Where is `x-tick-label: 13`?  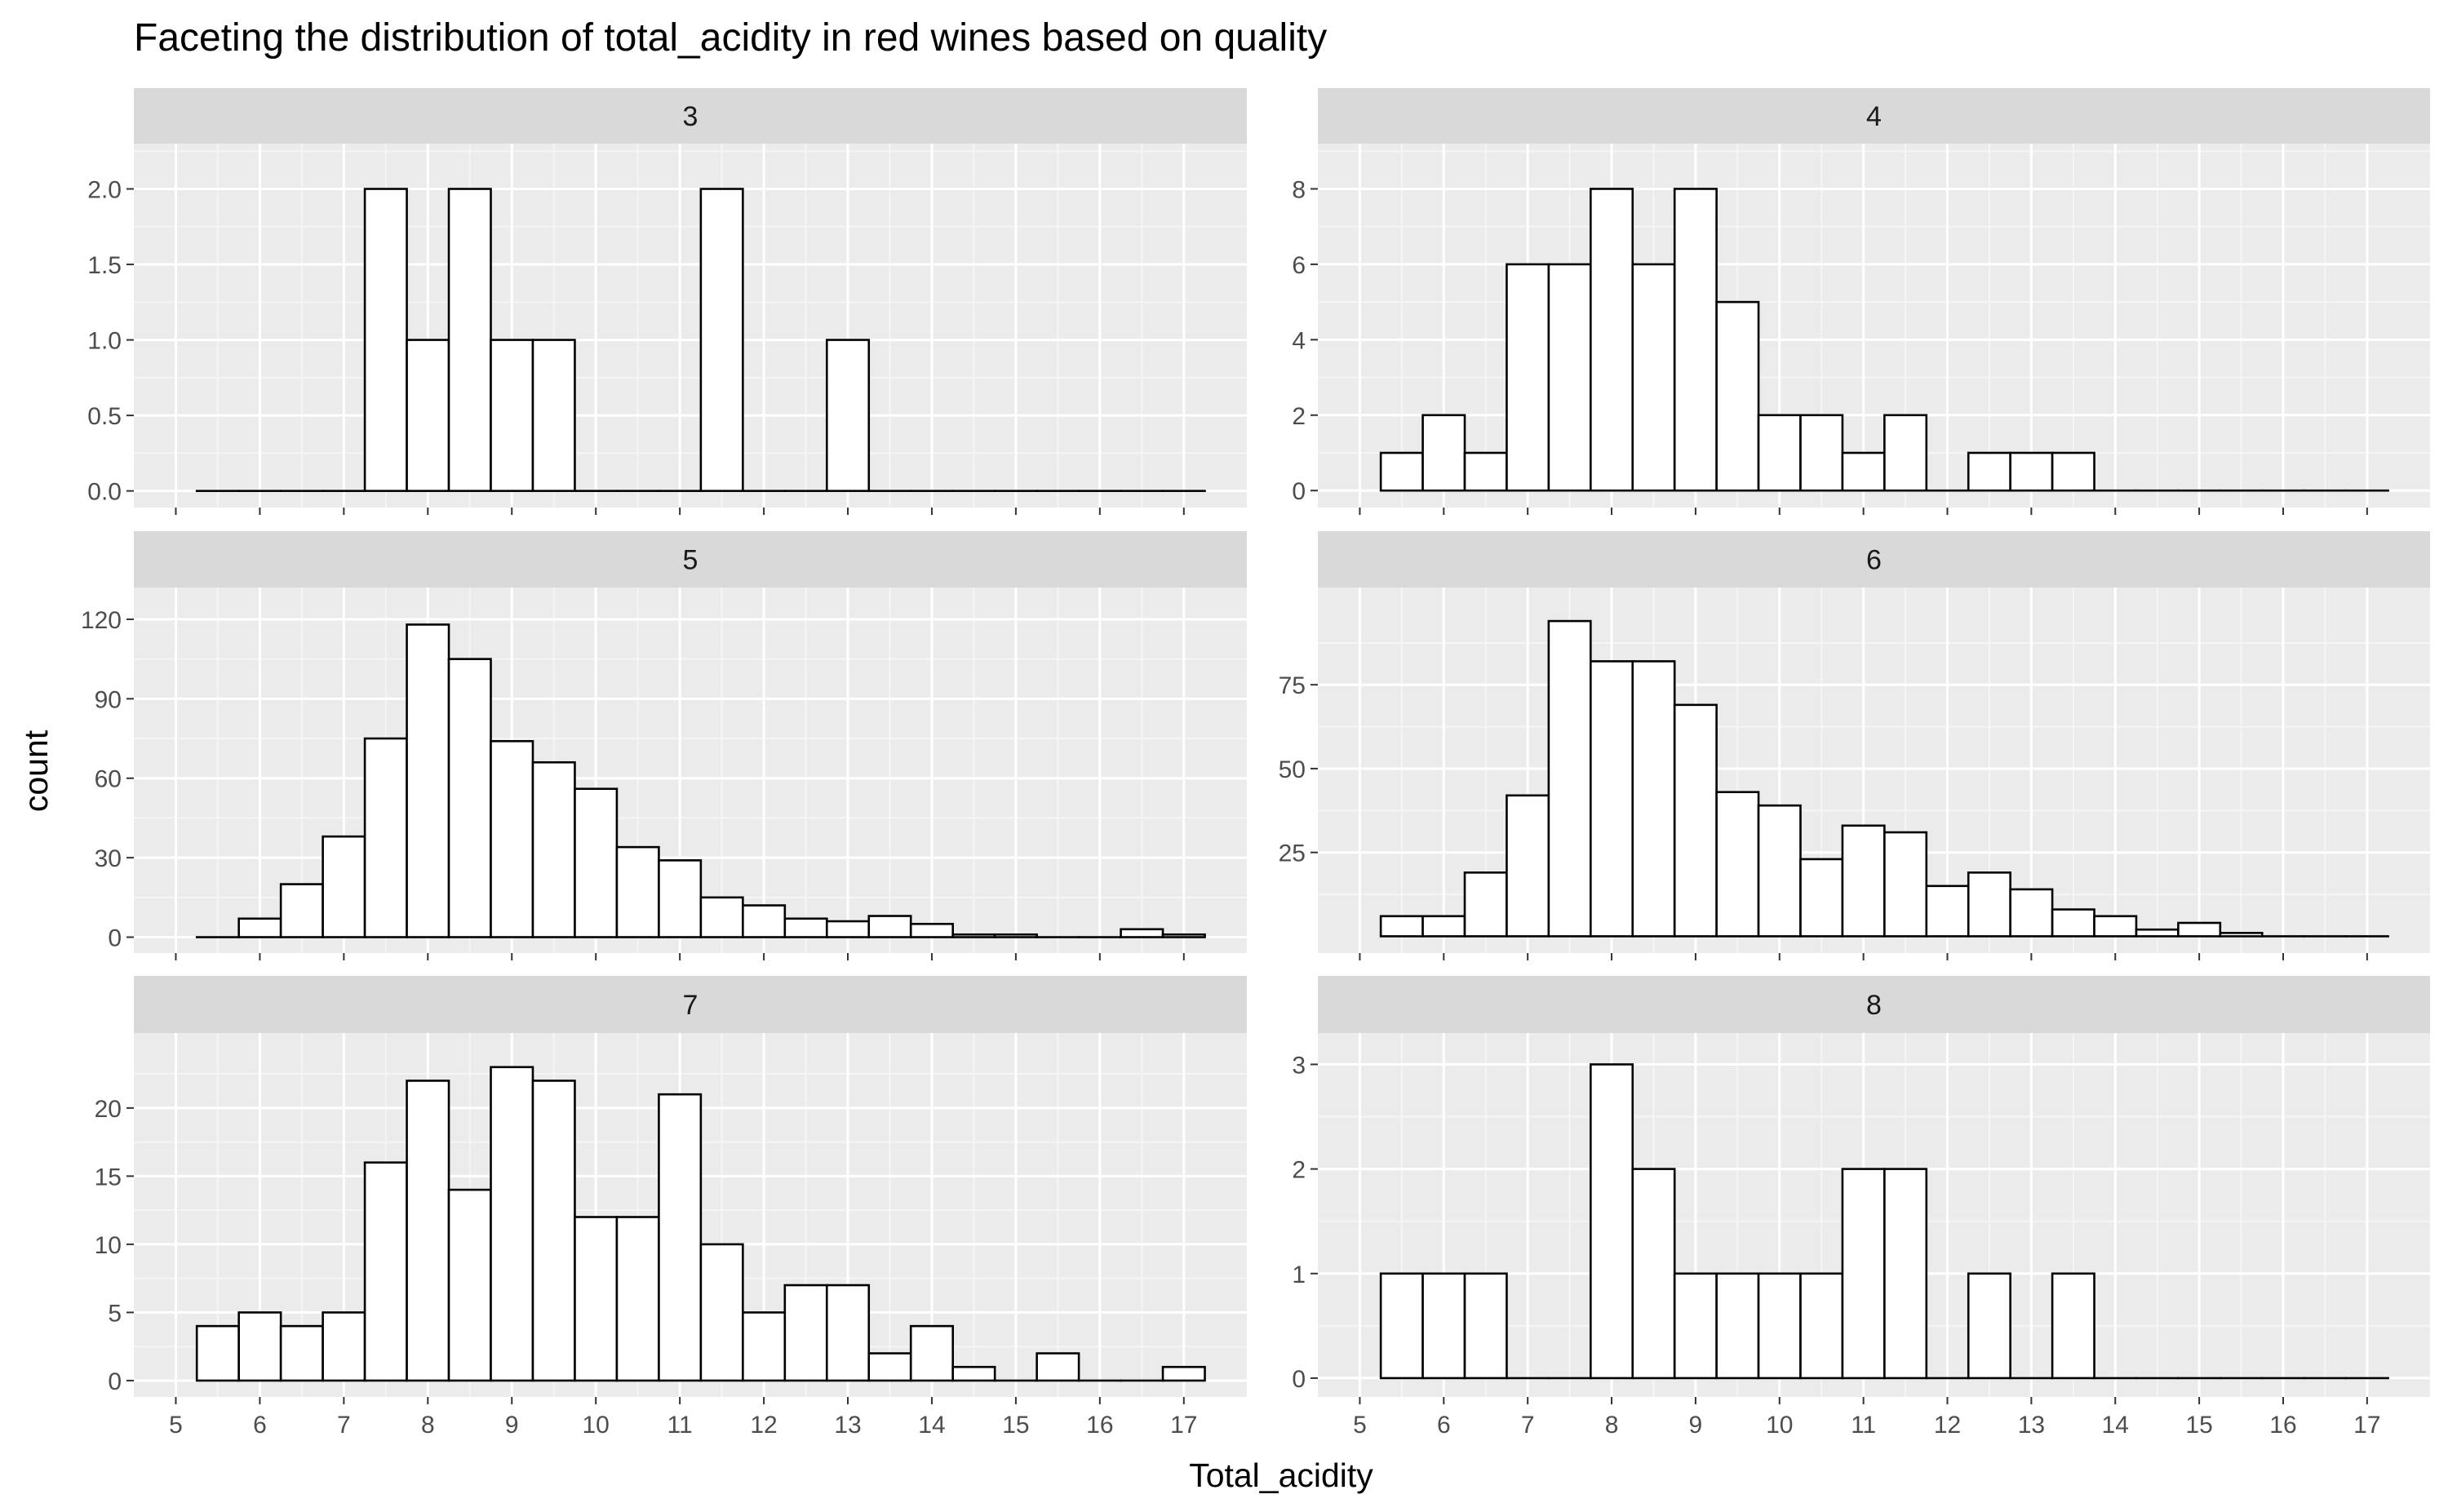
x-tick-label: 13 is located at coordinates (2031, 1425).